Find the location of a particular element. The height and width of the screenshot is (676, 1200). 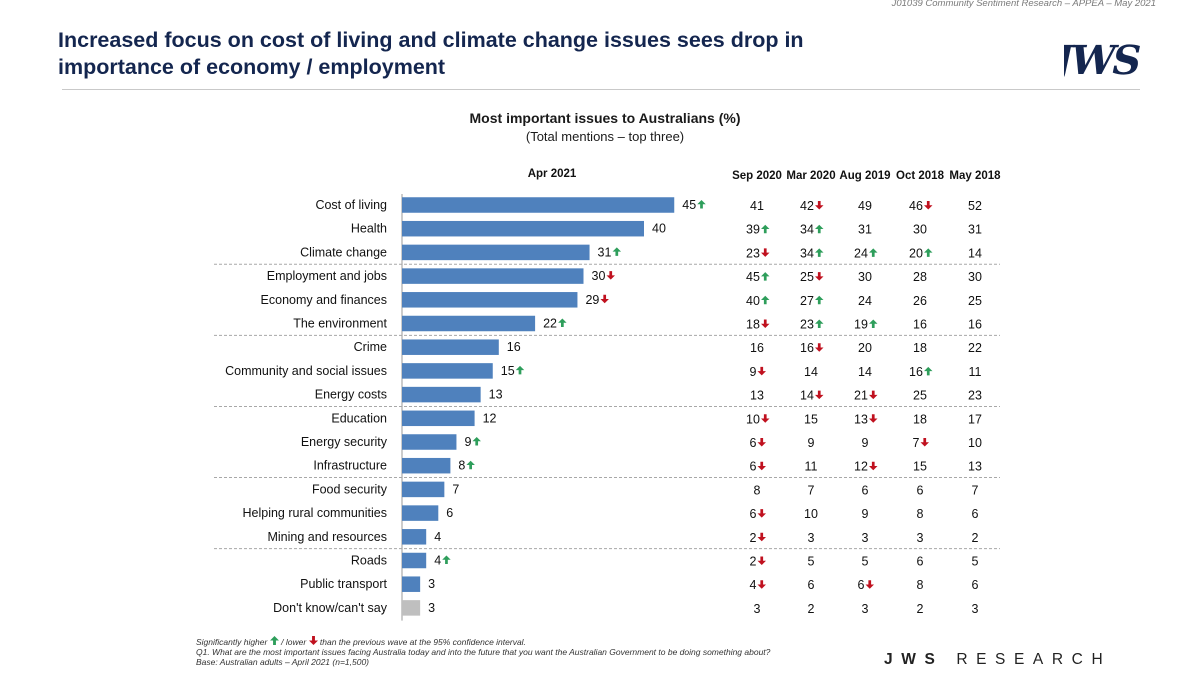

bar-value-label: 12 is located at coordinates (490, 418).